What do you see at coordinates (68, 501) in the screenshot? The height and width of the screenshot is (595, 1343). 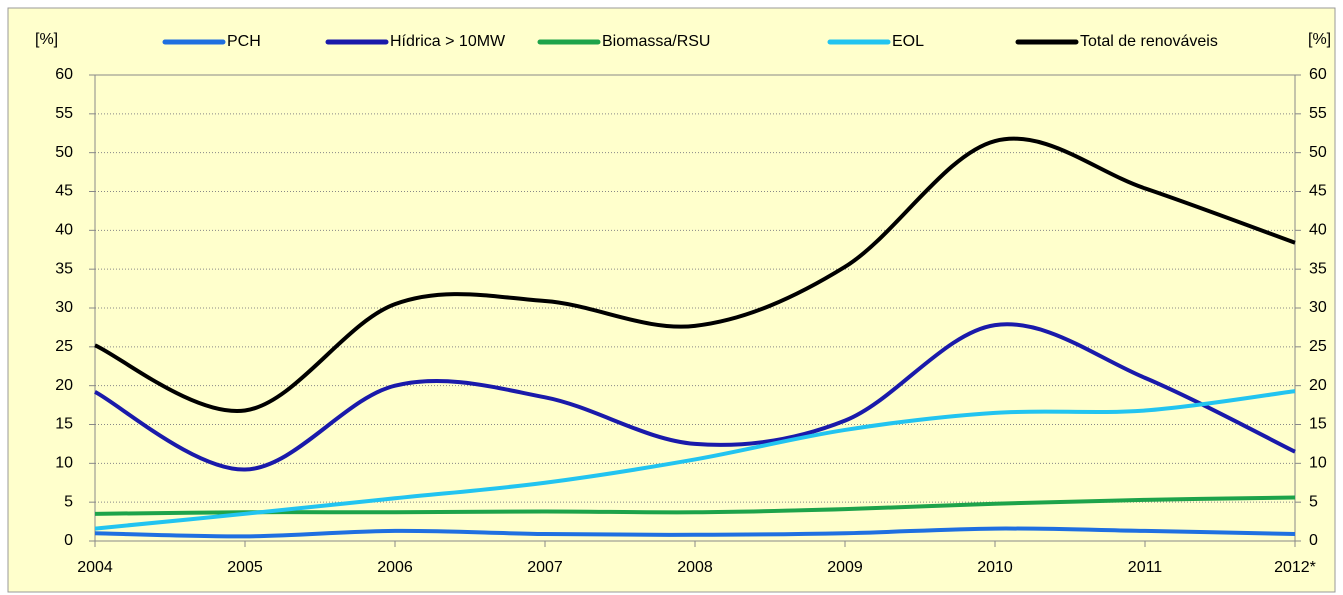 I see `y-tick-label: 5` at bounding box center [68, 501].